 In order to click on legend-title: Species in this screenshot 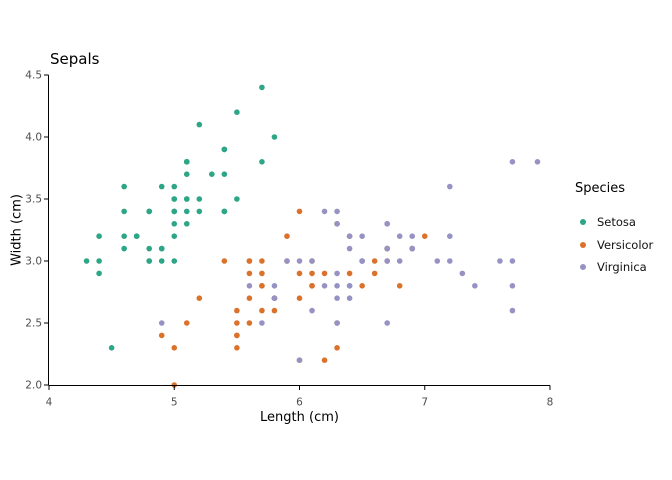, I will do `click(600, 188)`.